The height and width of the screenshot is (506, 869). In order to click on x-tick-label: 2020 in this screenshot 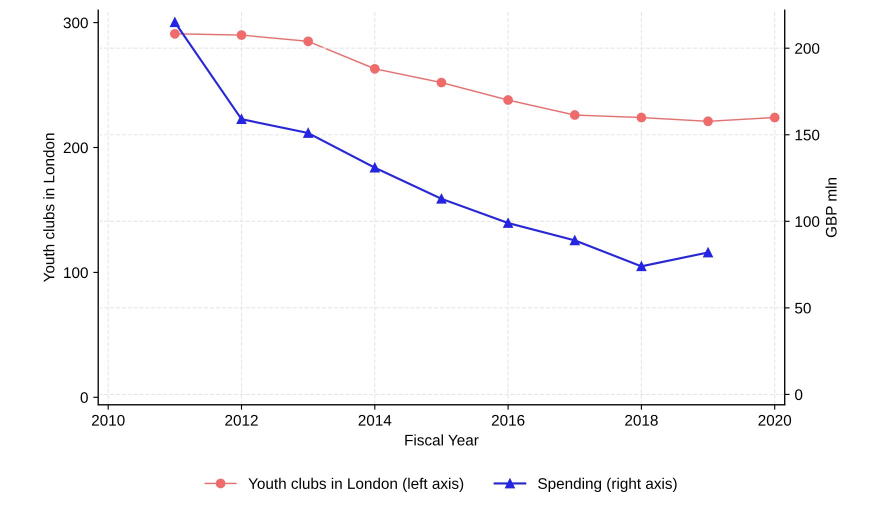, I will do `click(775, 420)`.